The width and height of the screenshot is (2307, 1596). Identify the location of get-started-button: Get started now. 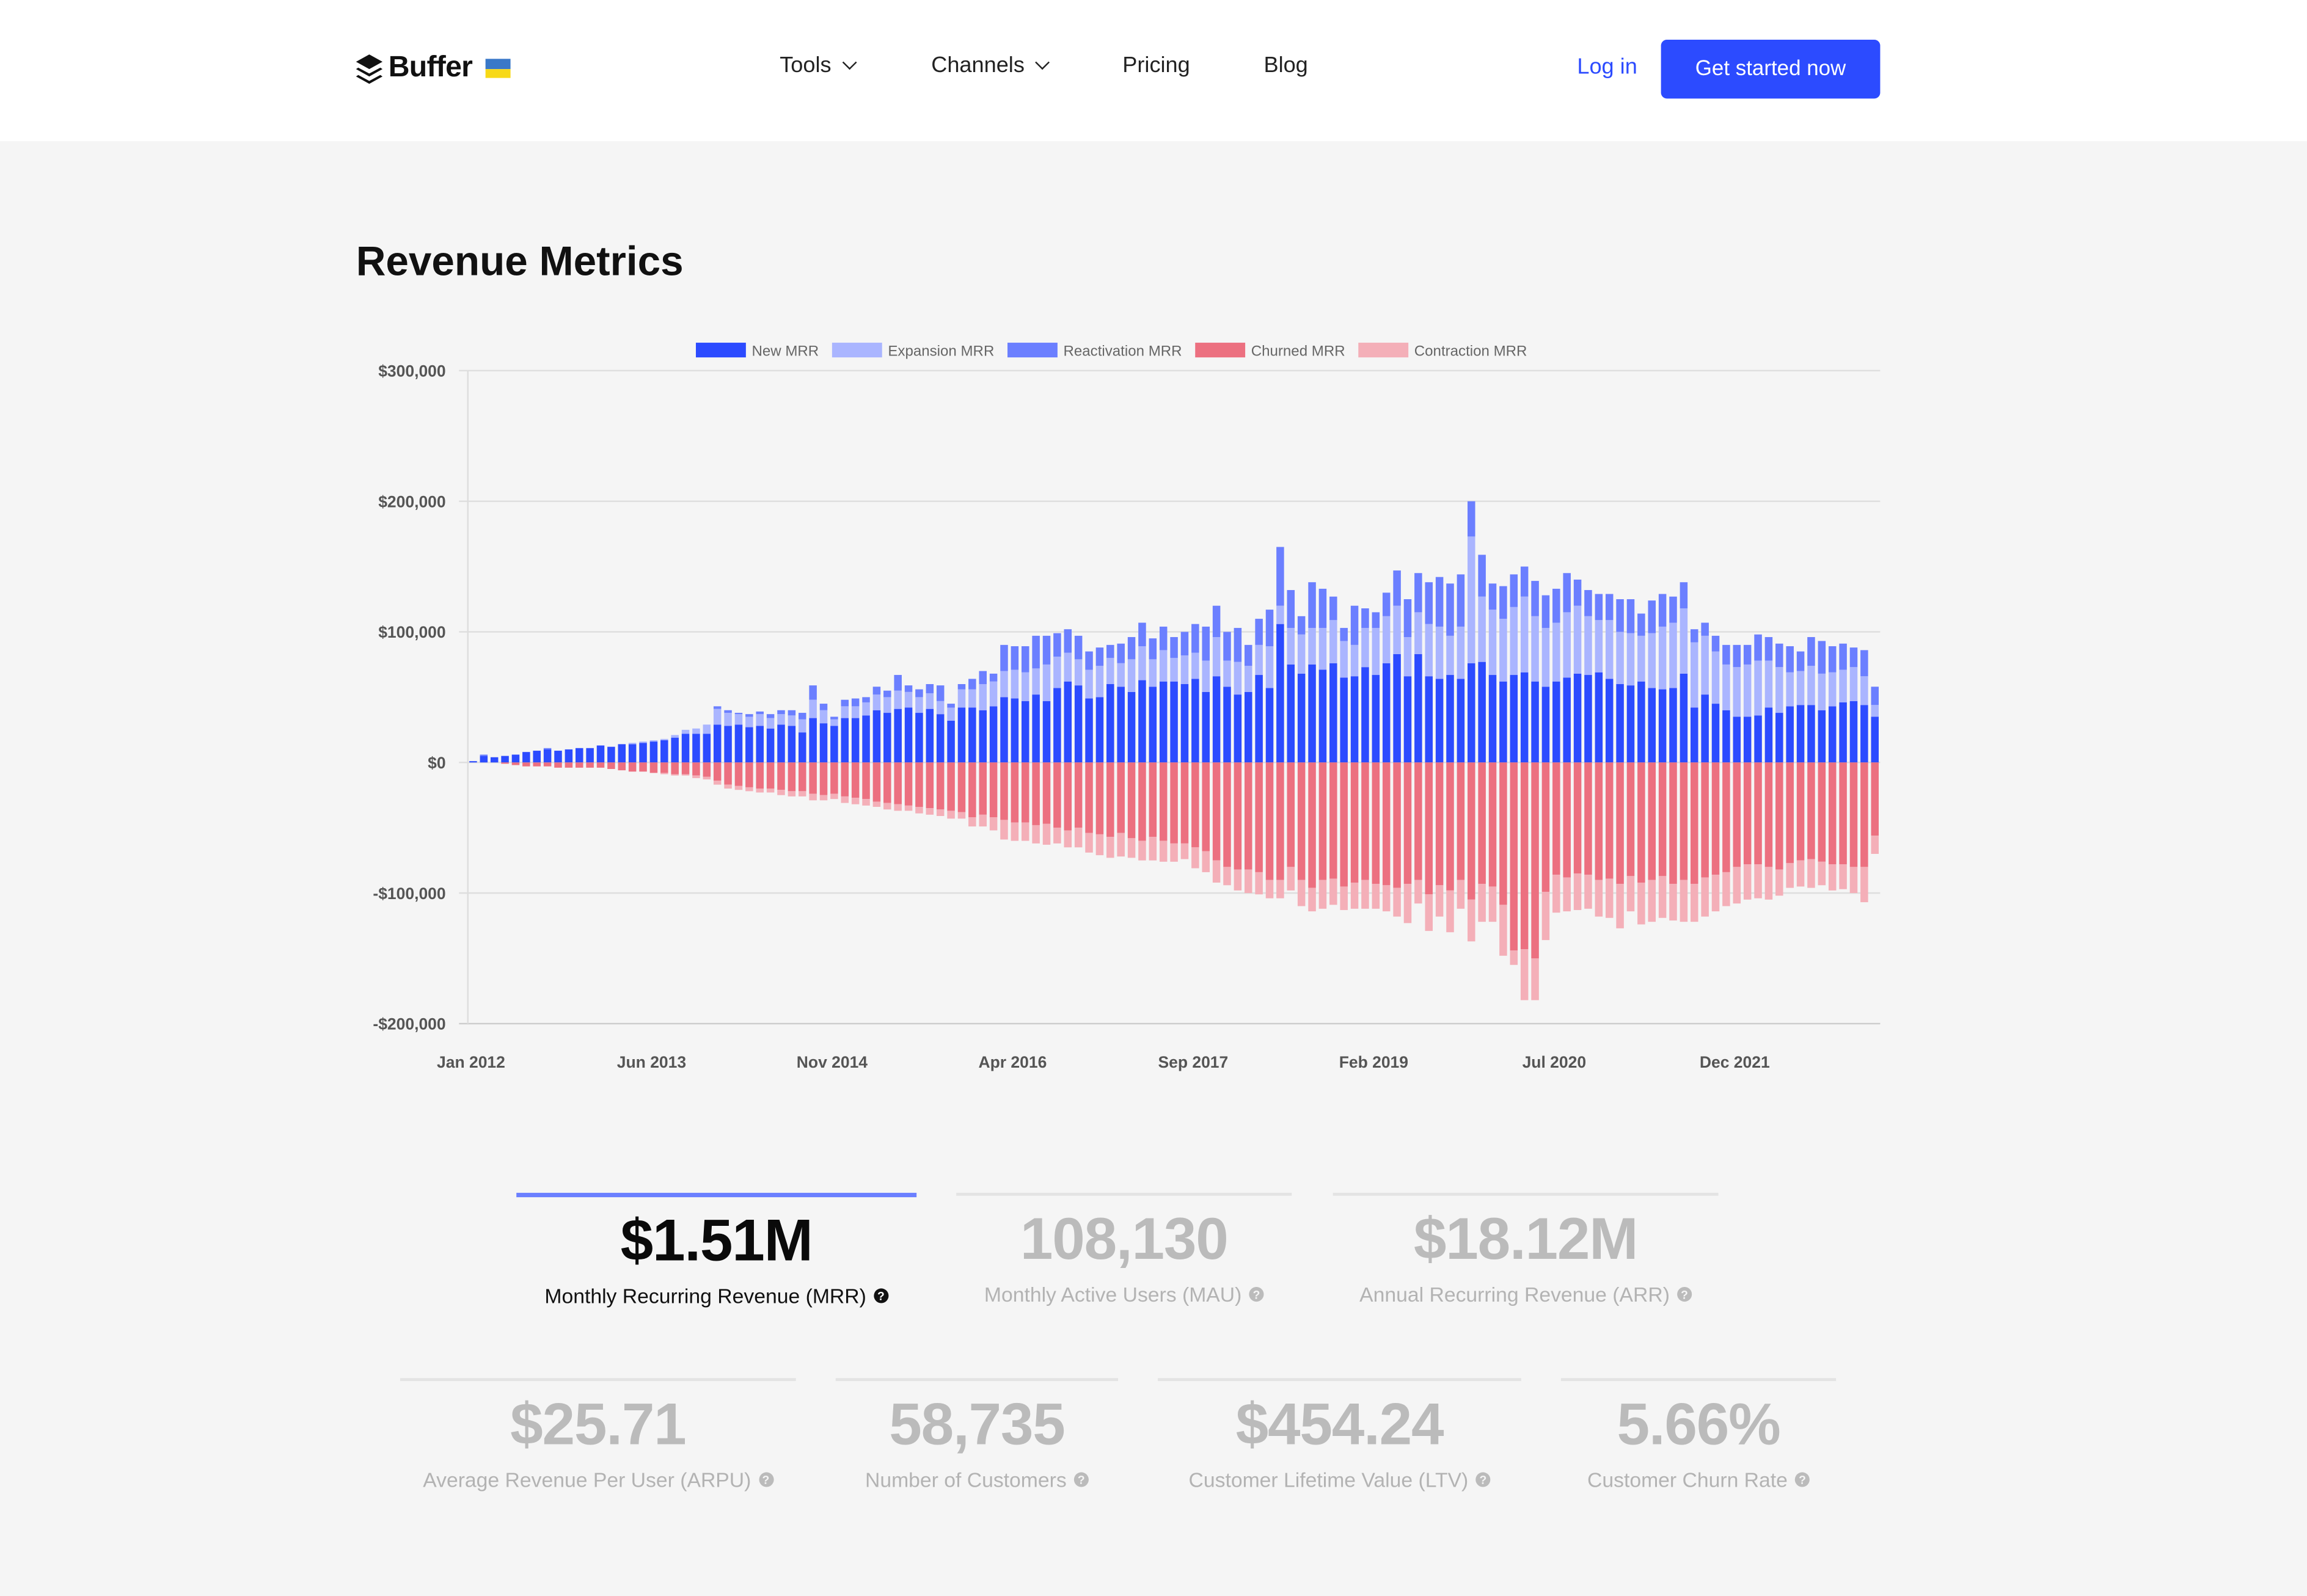
(1771, 69).